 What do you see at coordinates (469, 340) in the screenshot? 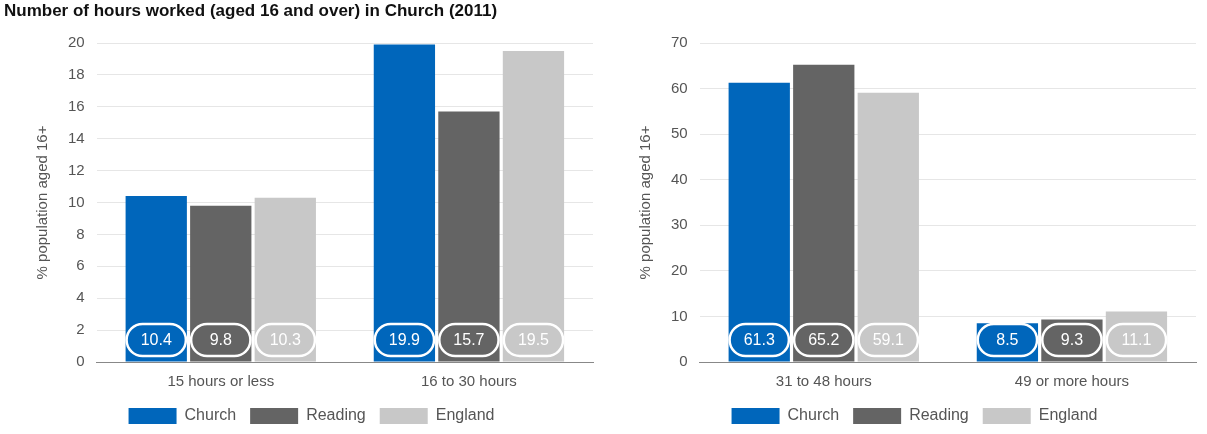
I see `data-label: 15.7` at bounding box center [469, 340].